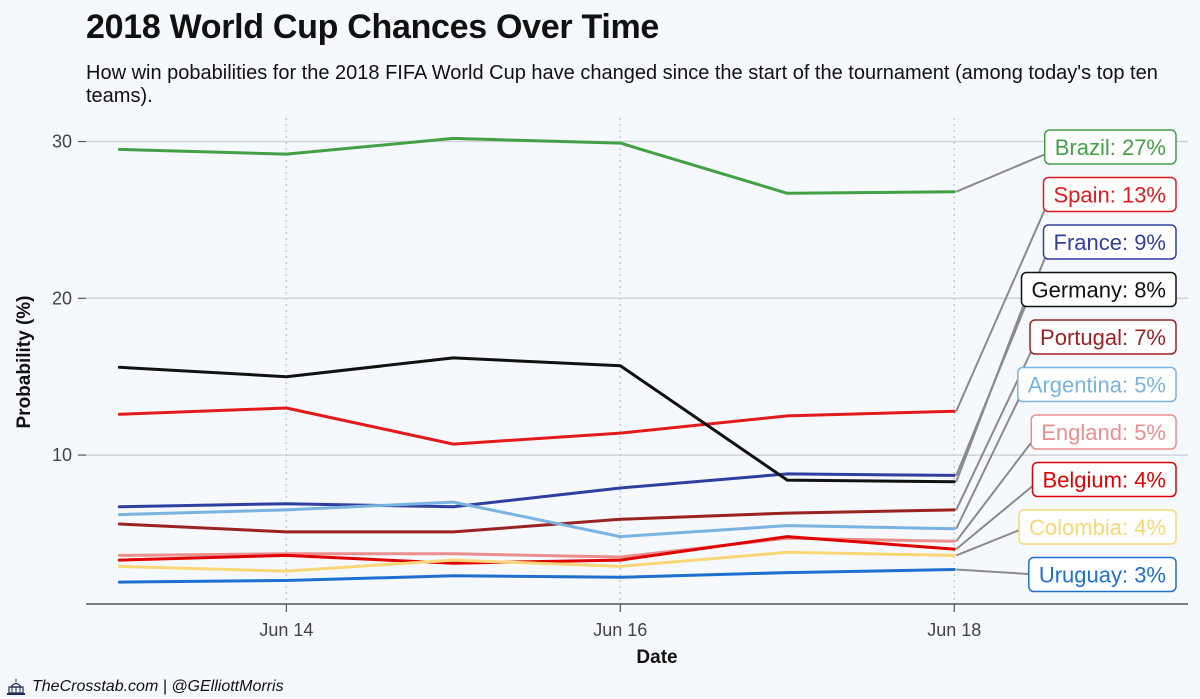 This screenshot has width=1200, height=699. Describe the element at coordinates (656, 657) in the screenshot. I see `x-axis-title: Date` at that location.